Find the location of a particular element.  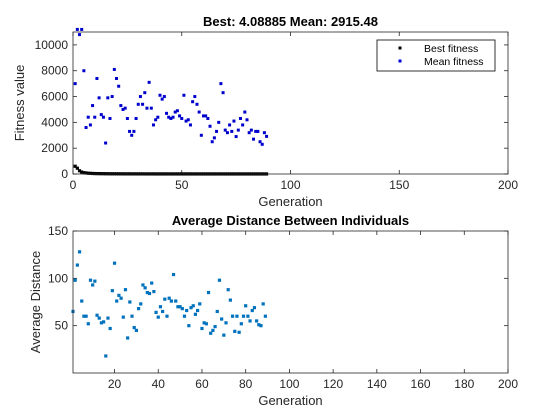

distance-y-tick-label: 50 is located at coordinates (62, 326).